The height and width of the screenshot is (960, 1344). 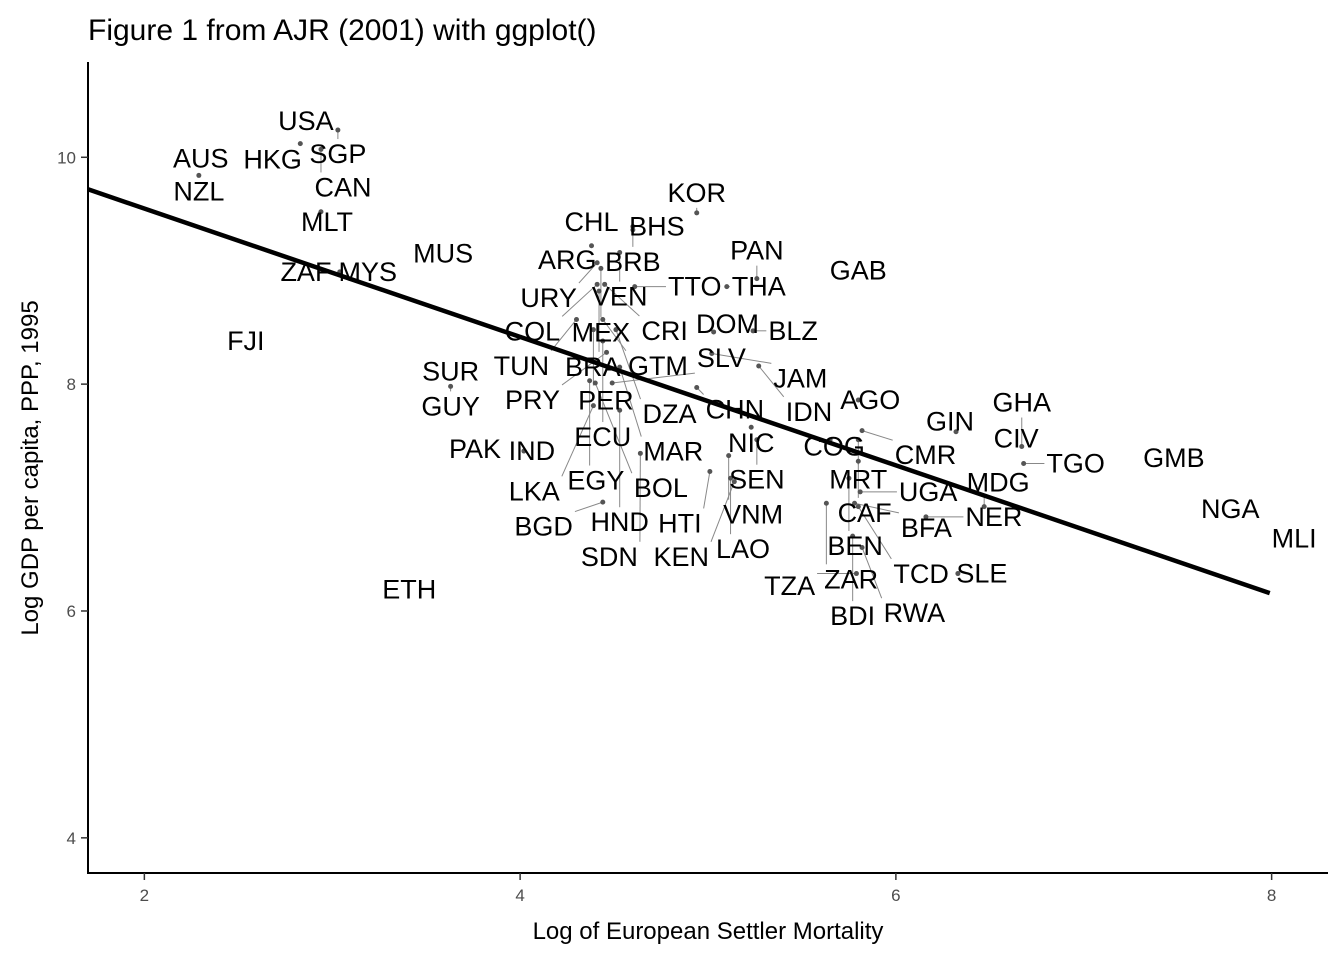 I want to click on point-label-ven: VEN, so click(x=620, y=297).